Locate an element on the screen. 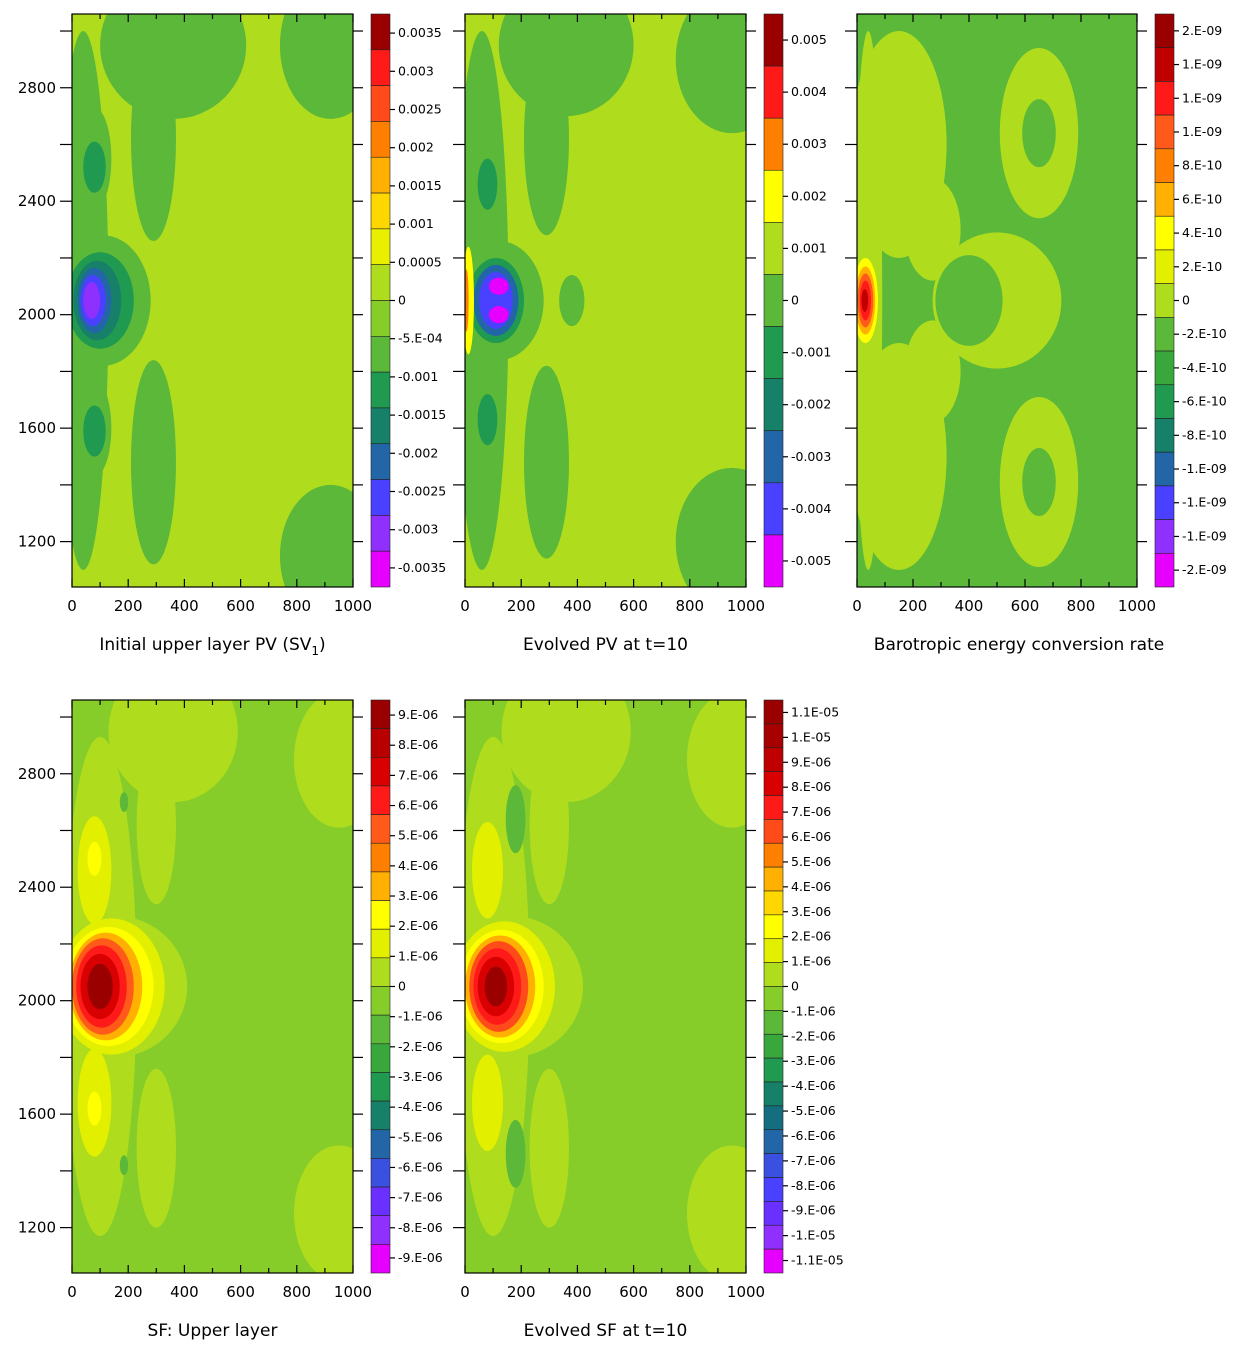 The height and width of the screenshot is (1346, 1249). y-tick-label: 2800 is located at coordinates (37, 774).